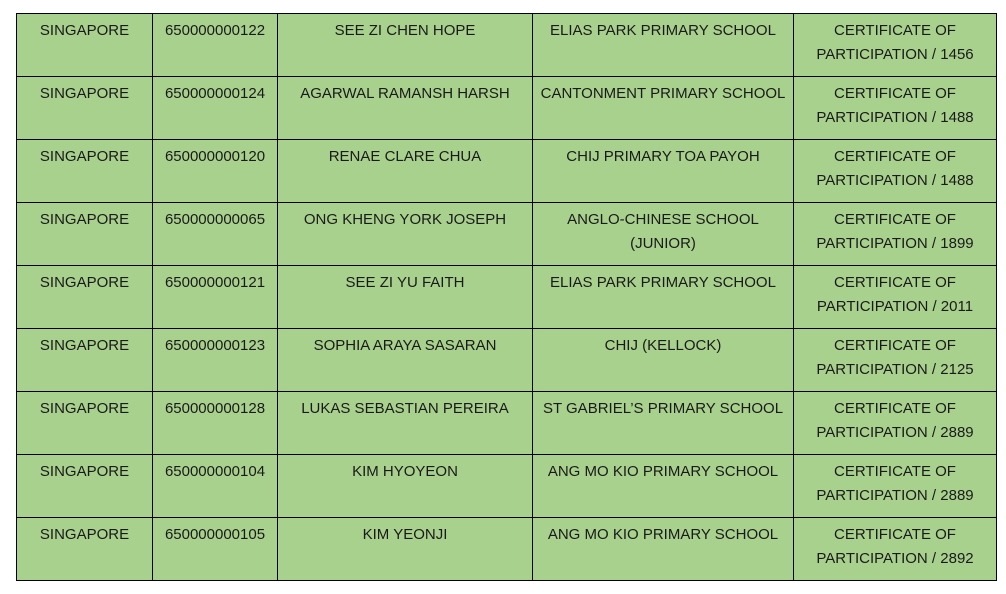 This screenshot has width=1006, height=594. What do you see at coordinates (215, 486) in the screenshot?
I see `id-cell: 650000000104` at bounding box center [215, 486].